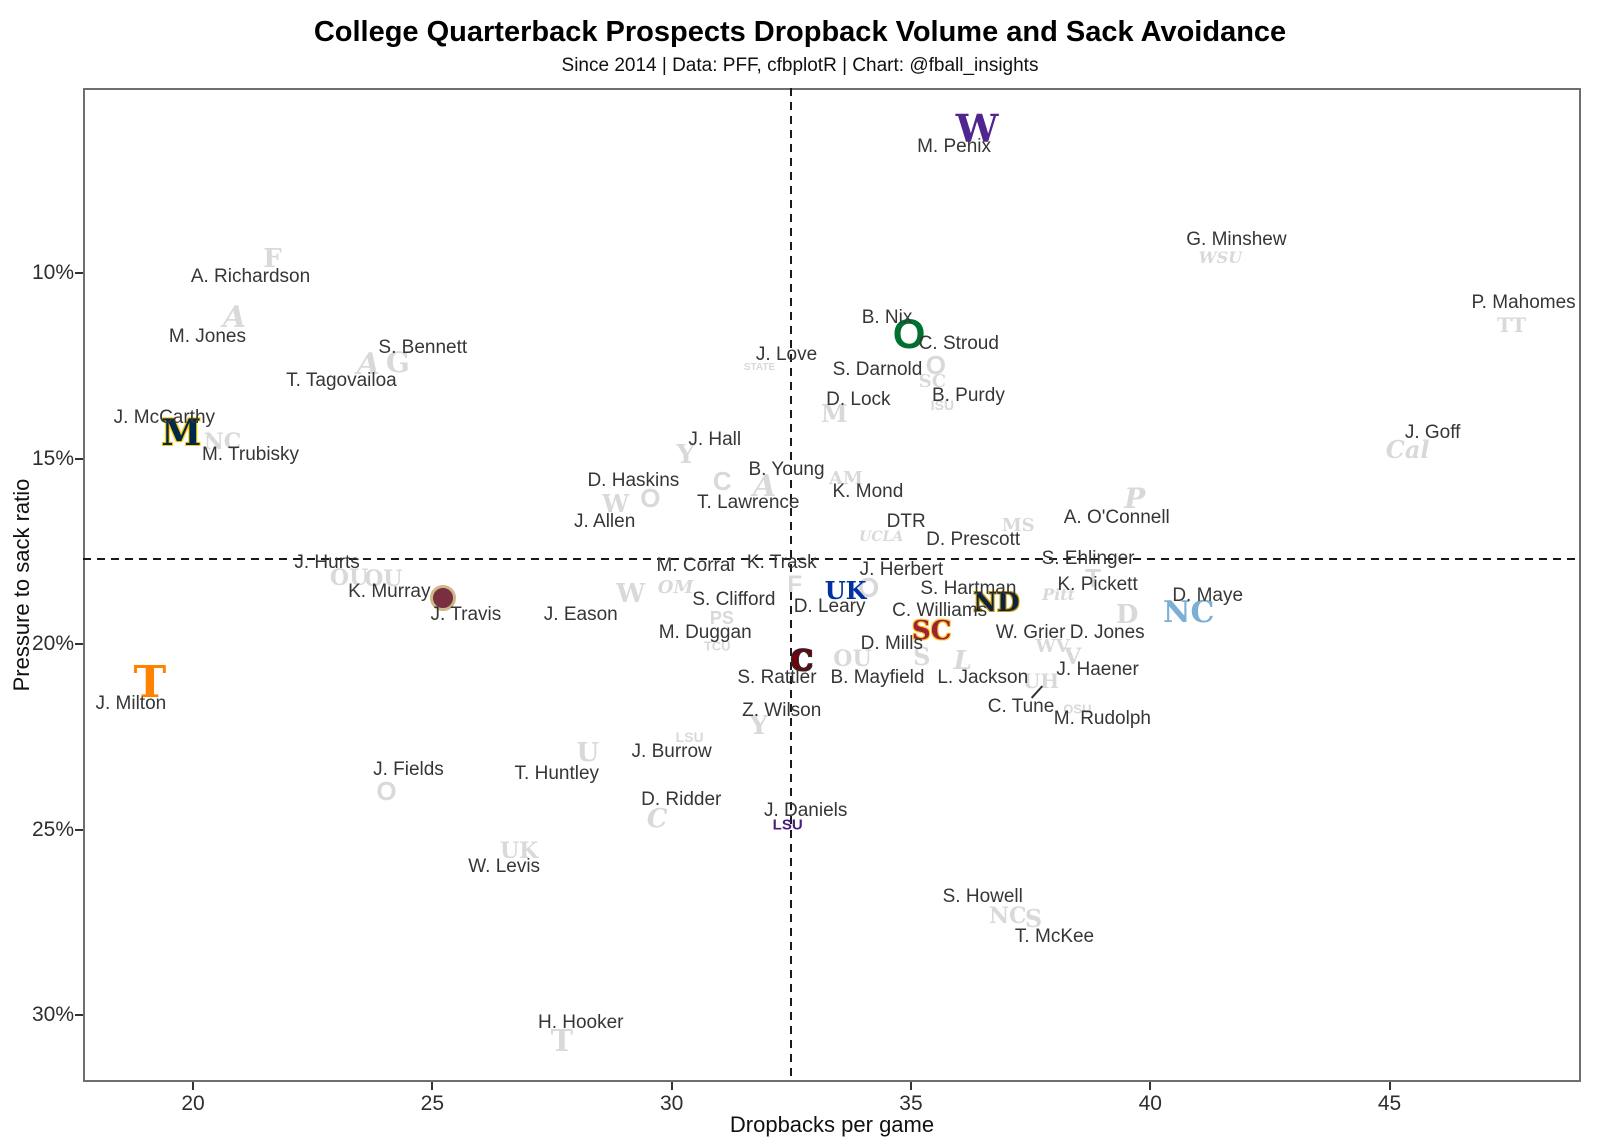  I want to click on player-label: T. Huntley, so click(557, 774).